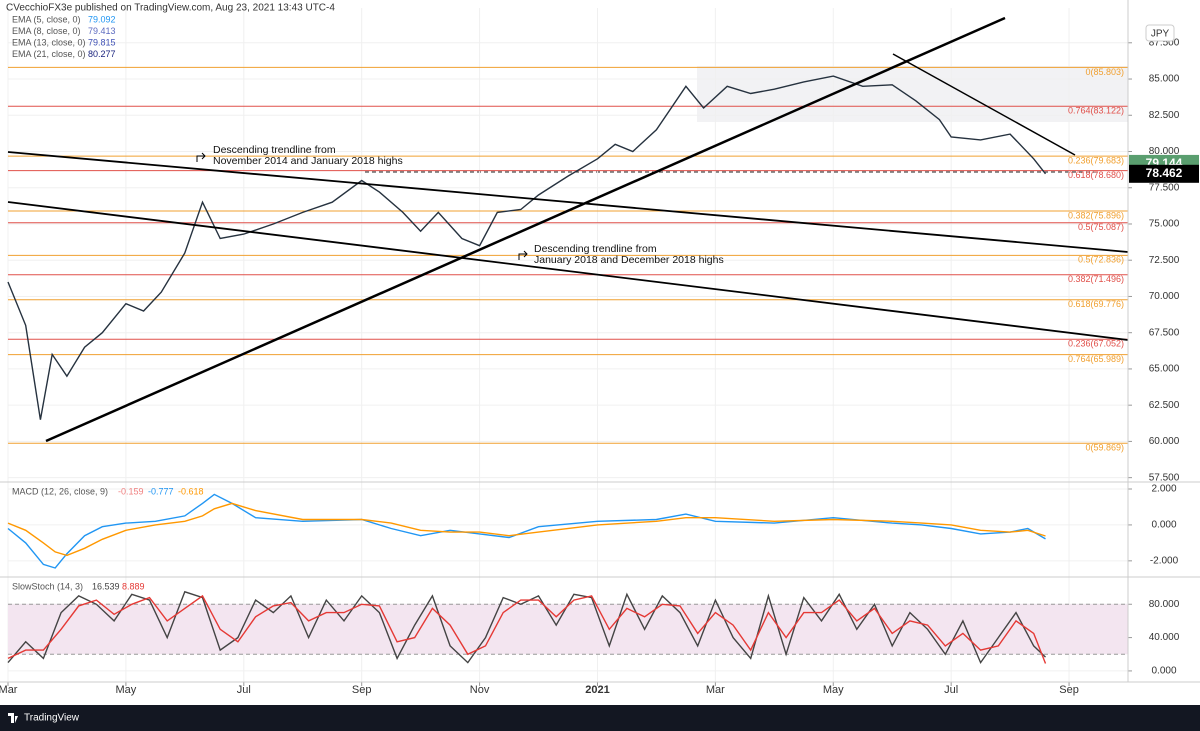  I want to click on price-tag-label: 78.462, so click(1164, 173).